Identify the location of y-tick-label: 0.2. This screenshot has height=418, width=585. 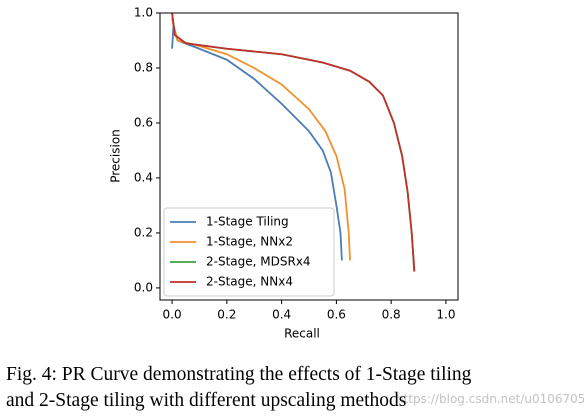
(143, 232).